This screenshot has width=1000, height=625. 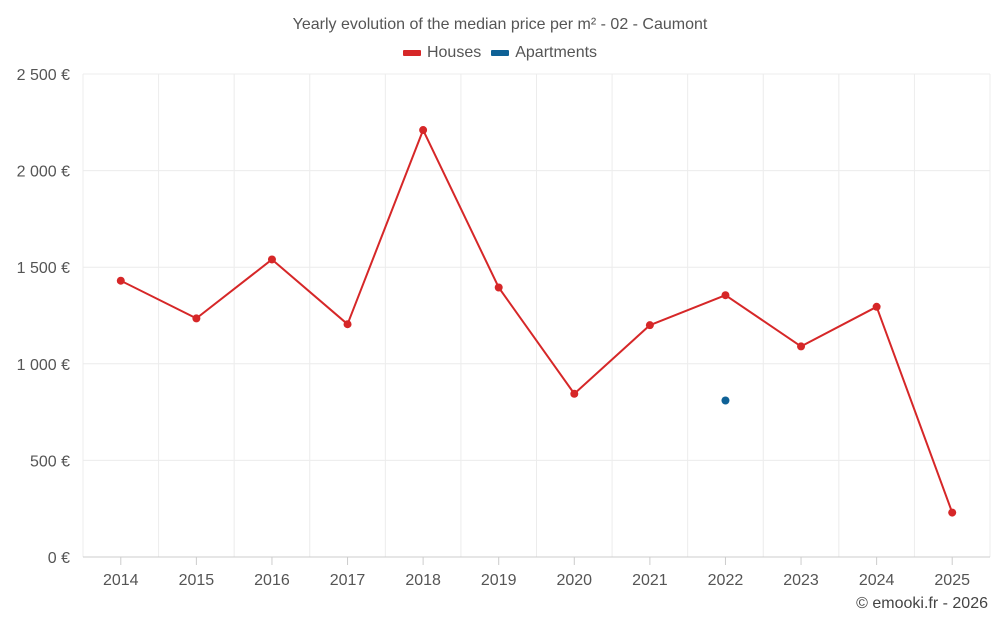 I want to click on x-tick-label: 2021, so click(x=650, y=580).